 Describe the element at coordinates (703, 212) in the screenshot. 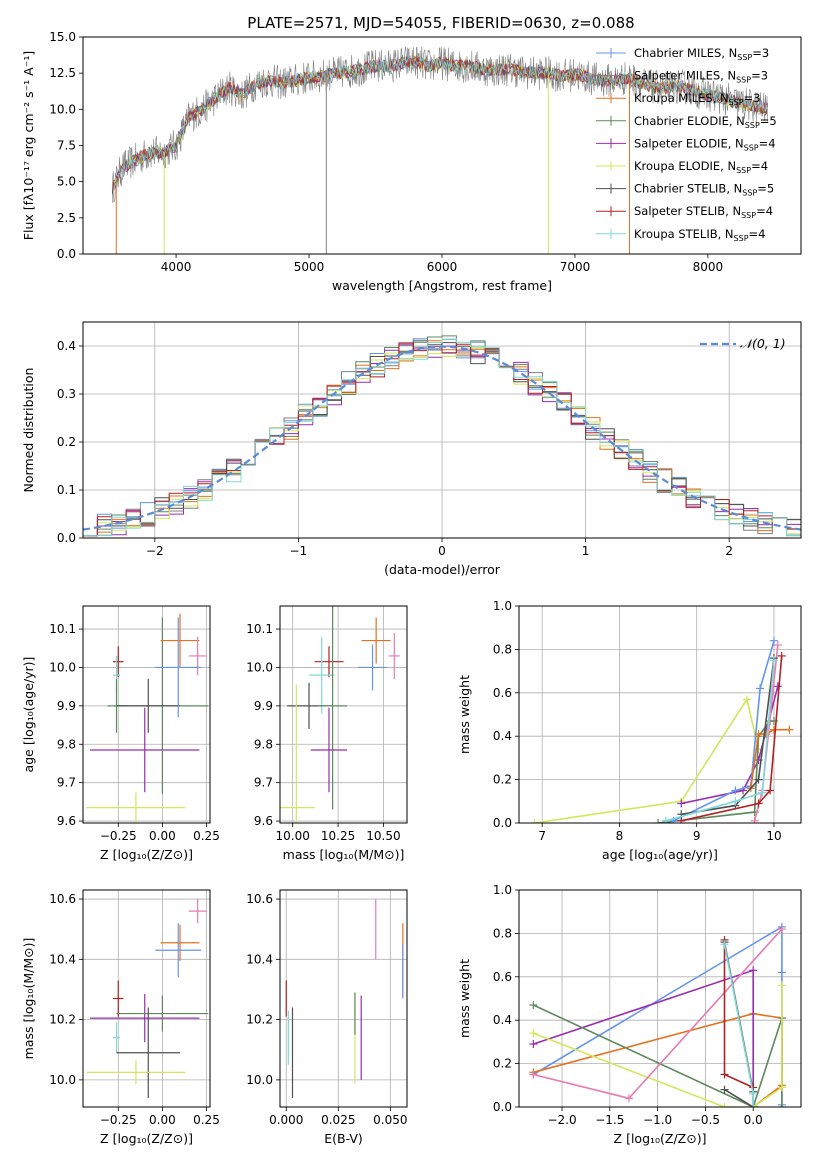

I see `legend-label: Salpeter STELIB, NSSP=4` at that location.